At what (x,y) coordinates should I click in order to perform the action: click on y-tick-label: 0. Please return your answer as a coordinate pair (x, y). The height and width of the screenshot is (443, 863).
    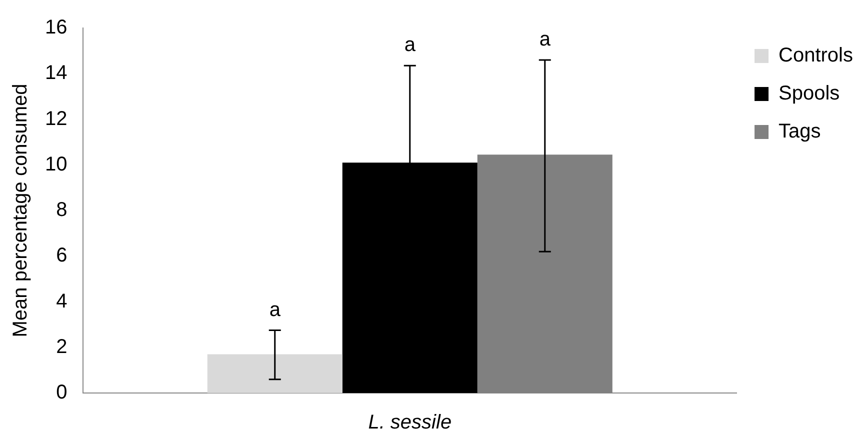
    Looking at the image, I should click on (62, 393).